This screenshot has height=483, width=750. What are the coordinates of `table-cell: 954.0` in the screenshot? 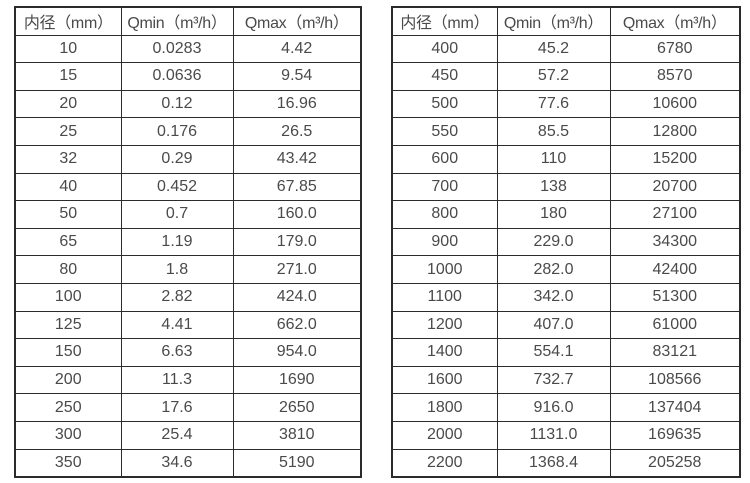 It's located at (297, 352).